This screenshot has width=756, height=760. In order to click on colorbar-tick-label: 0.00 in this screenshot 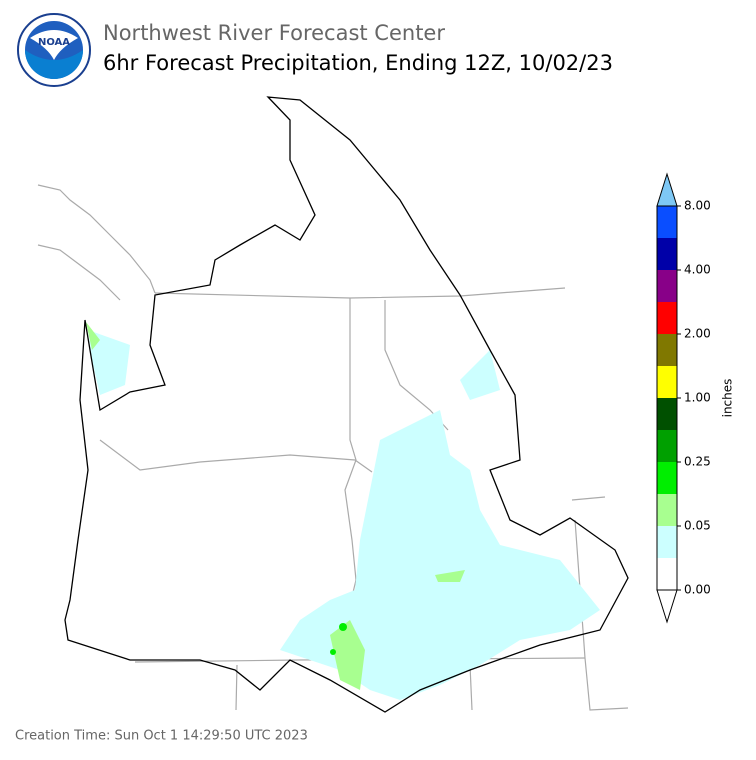, I will do `click(697, 590)`.